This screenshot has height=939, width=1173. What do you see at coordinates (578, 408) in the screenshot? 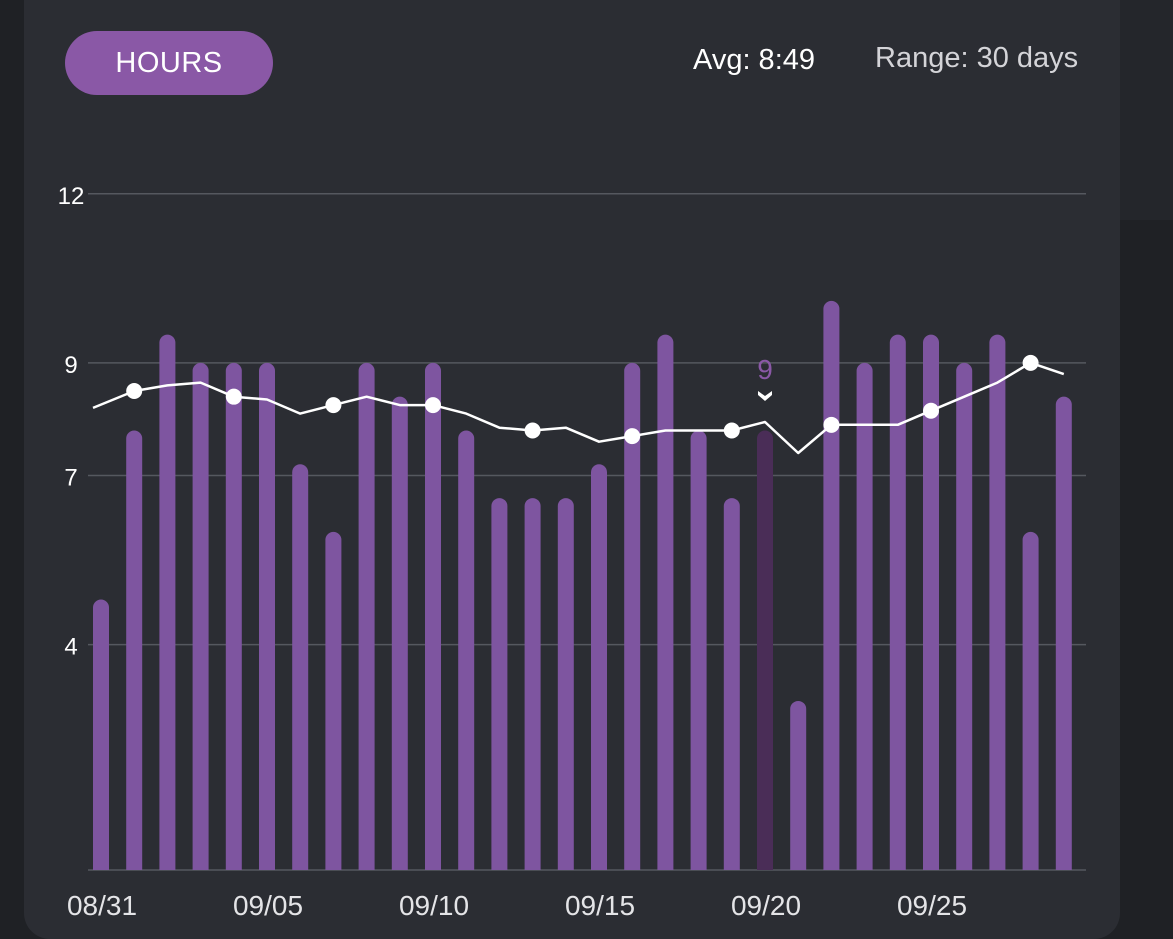
I see `average-trend-line` at bounding box center [578, 408].